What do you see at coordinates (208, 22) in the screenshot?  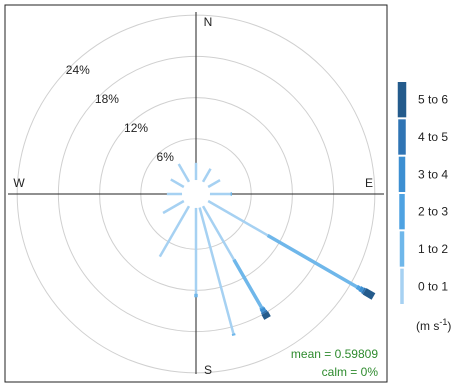 I see `north-label: N` at bounding box center [208, 22].